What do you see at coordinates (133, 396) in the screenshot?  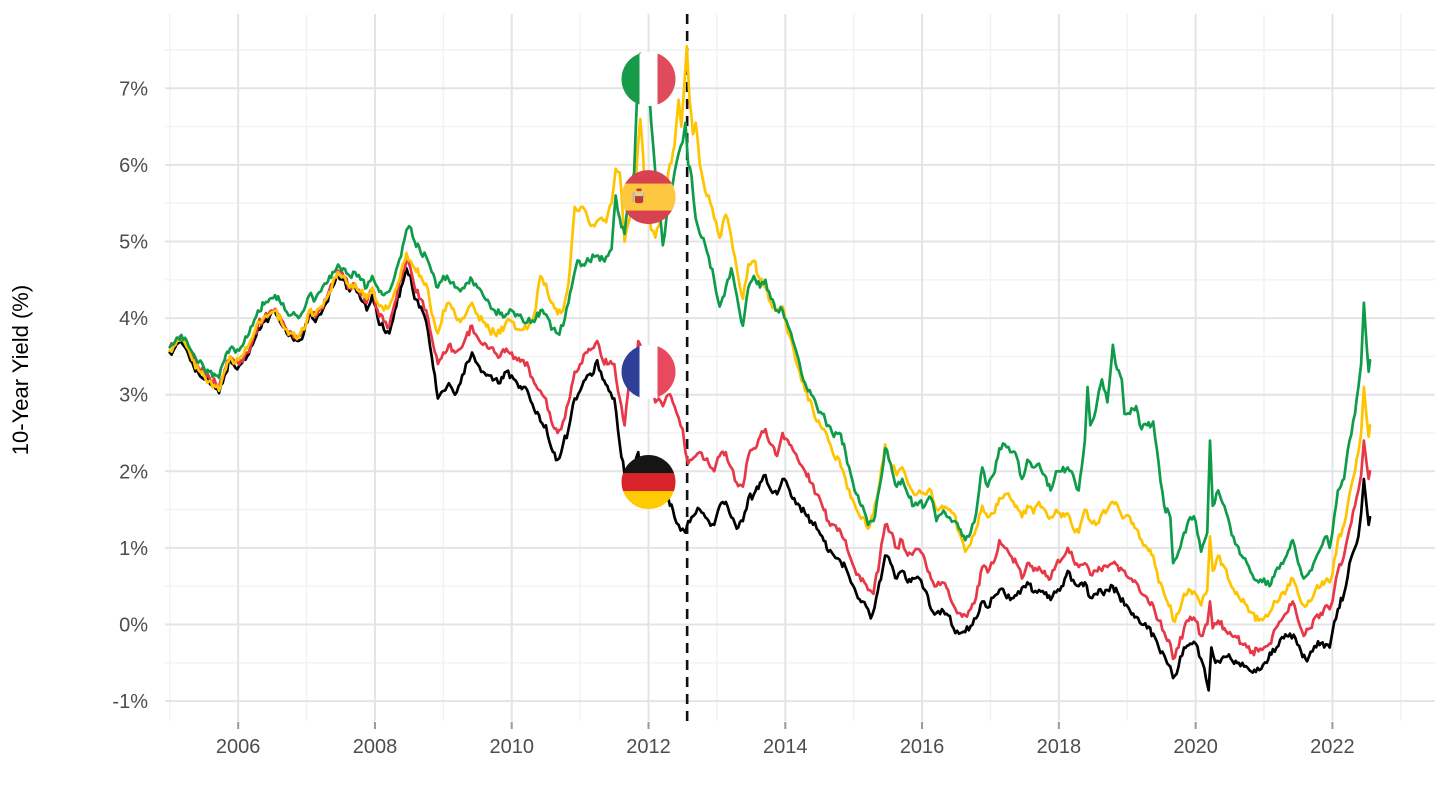 I see `y-axis-tick-label: 3%` at bounding box center [133, 396].